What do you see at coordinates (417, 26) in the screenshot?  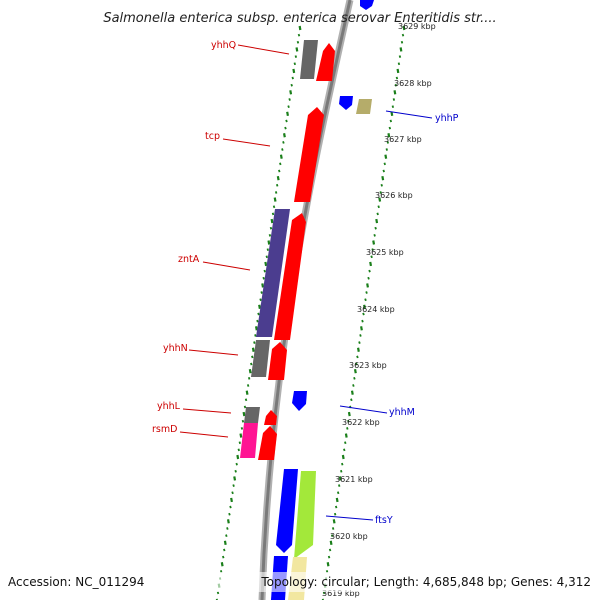 I see `tick-label: 3629 kbp` at bounding box center [417, 26].